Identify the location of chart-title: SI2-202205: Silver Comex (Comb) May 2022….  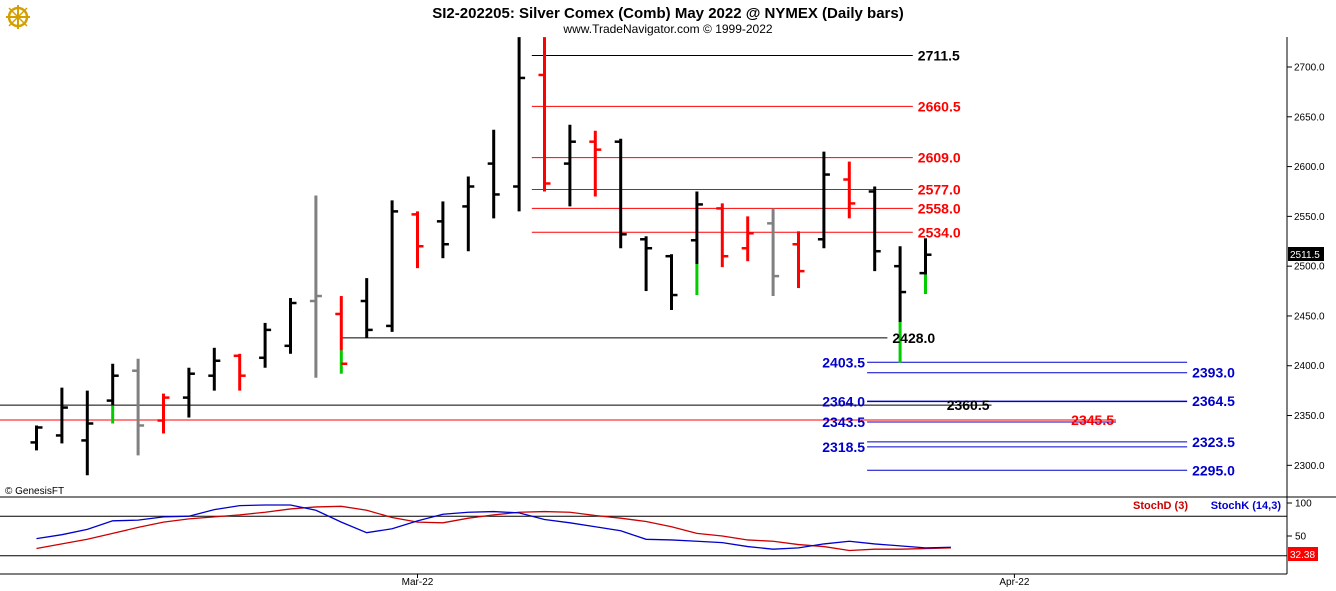
(667, 13).